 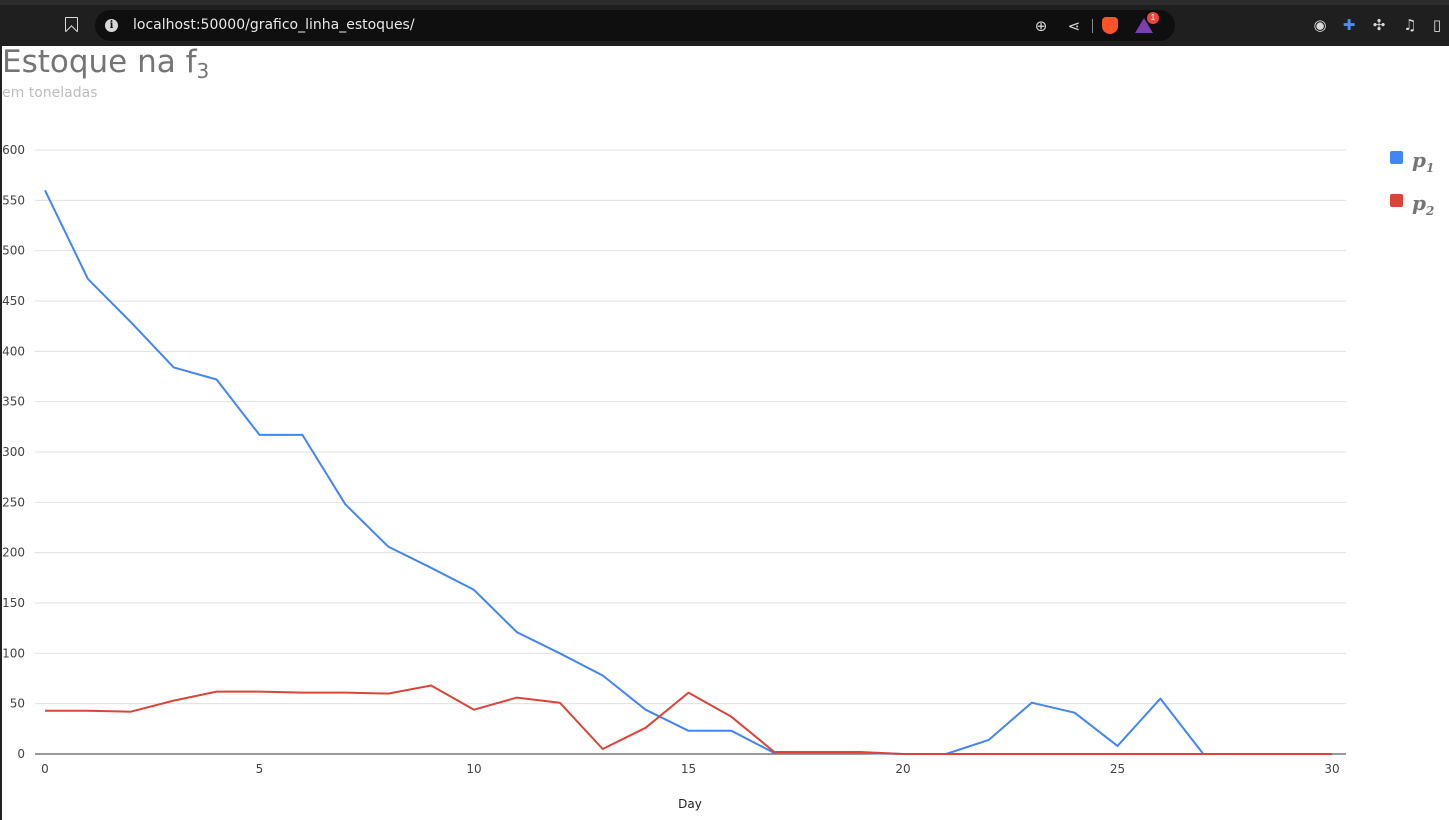 What do you see at coordinates (21, 754) in the screenshot?
I see `y-tick-label: 0` at bounding box center [21, 754].